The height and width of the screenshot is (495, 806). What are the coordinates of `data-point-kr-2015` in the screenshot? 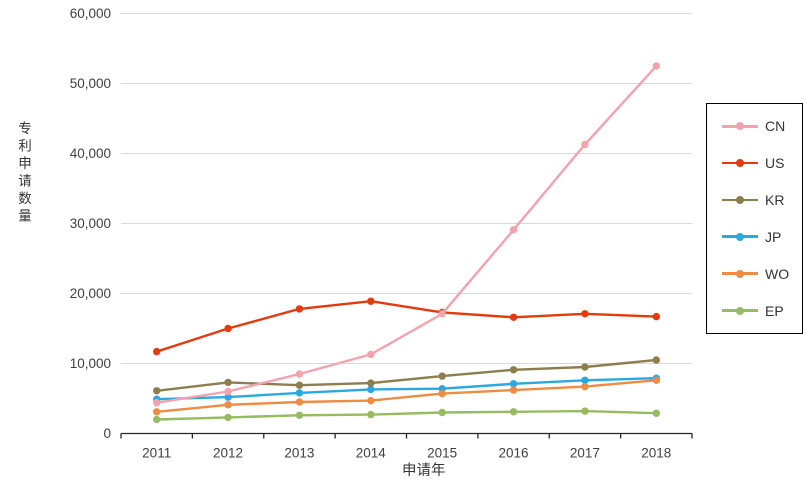 It's located at (442, 376).